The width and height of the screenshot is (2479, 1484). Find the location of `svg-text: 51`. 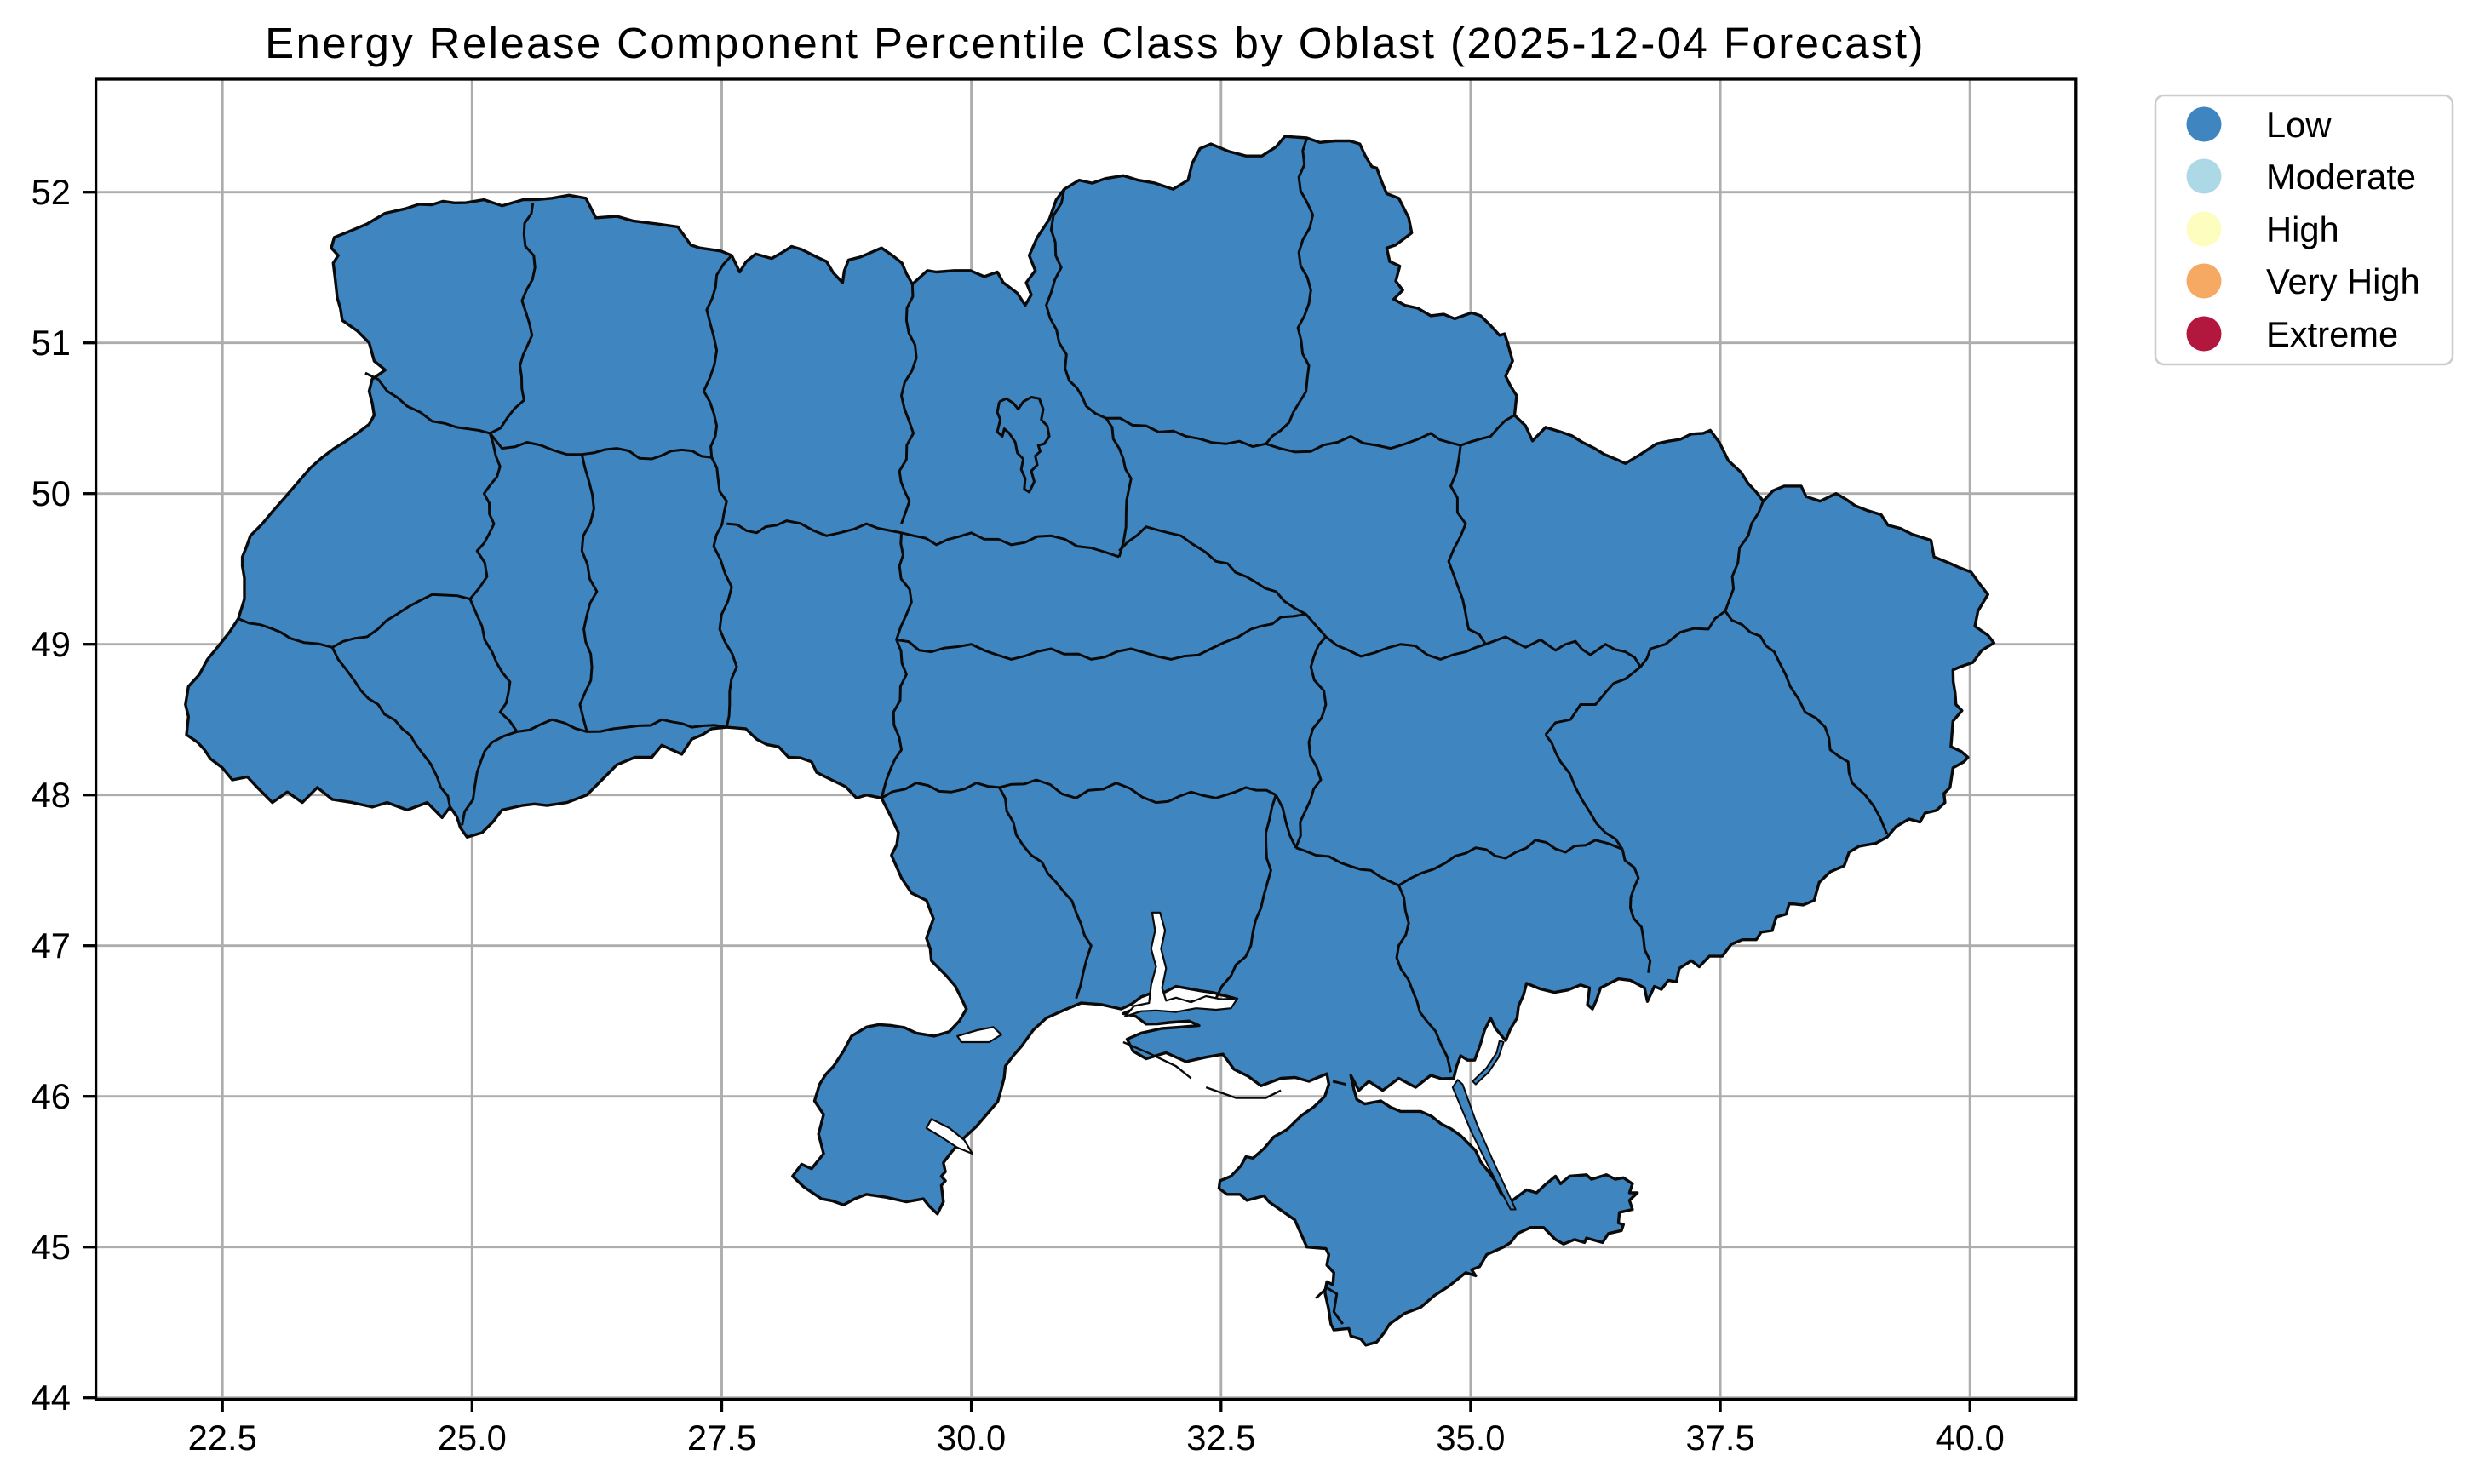

svg-text: 51 is located at coordinates (51, 343).